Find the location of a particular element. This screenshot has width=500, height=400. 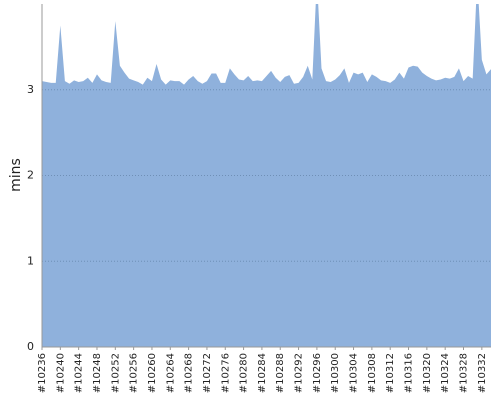

x-tick-label: #10252 is located at coordinates (115, 373).